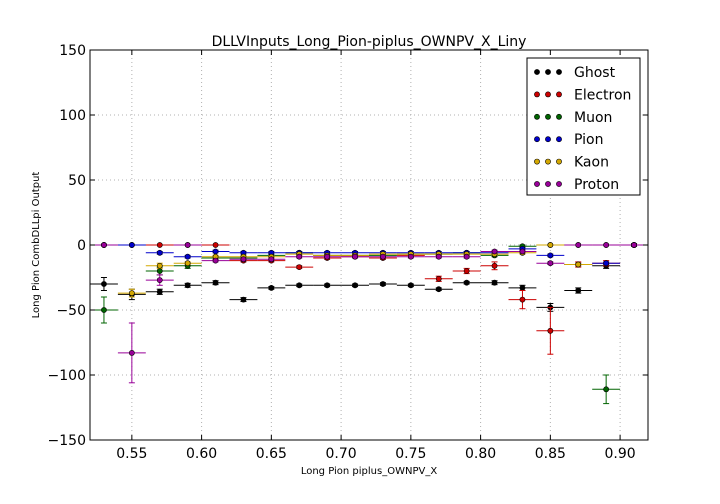 The image size is (720, 504). I want to click on y-tick-label: 150, so click(72, 51).